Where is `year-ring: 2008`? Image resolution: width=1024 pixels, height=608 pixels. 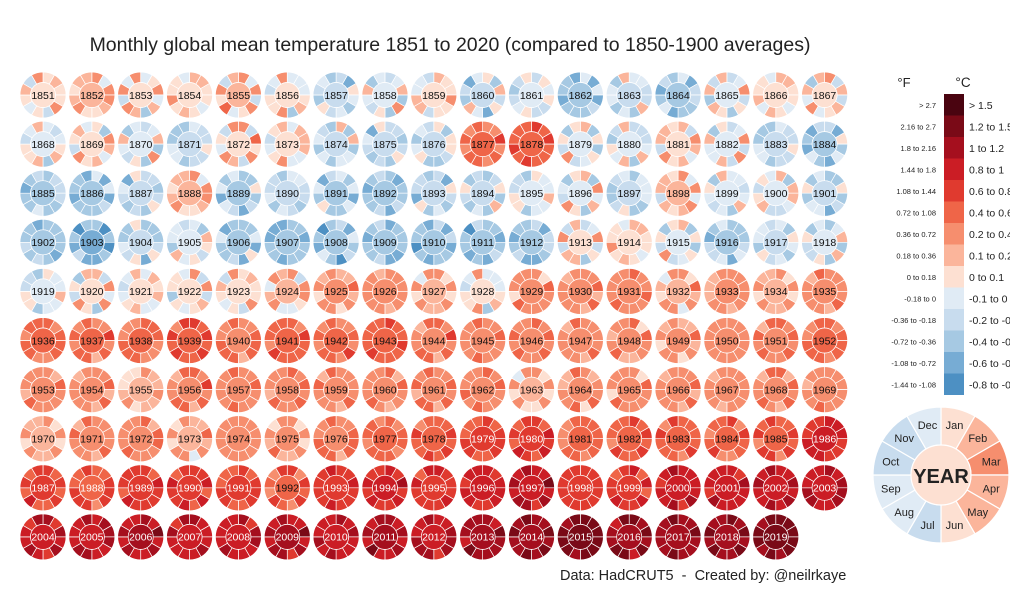 year-ring: 2008 is located at coordinates (238, 536).